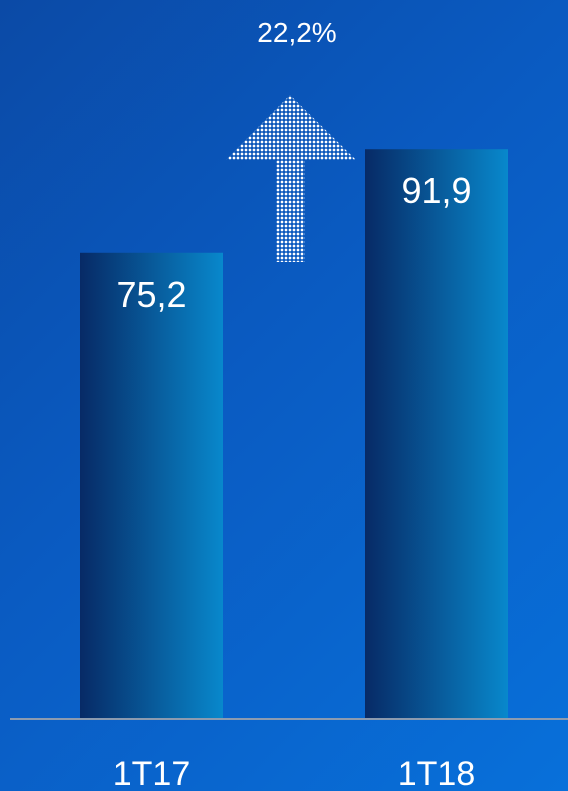 Image resolution: width=568 pixels, height=791 pixels. I want to click on dotted-up-arrow-shape, so click(291, 178).